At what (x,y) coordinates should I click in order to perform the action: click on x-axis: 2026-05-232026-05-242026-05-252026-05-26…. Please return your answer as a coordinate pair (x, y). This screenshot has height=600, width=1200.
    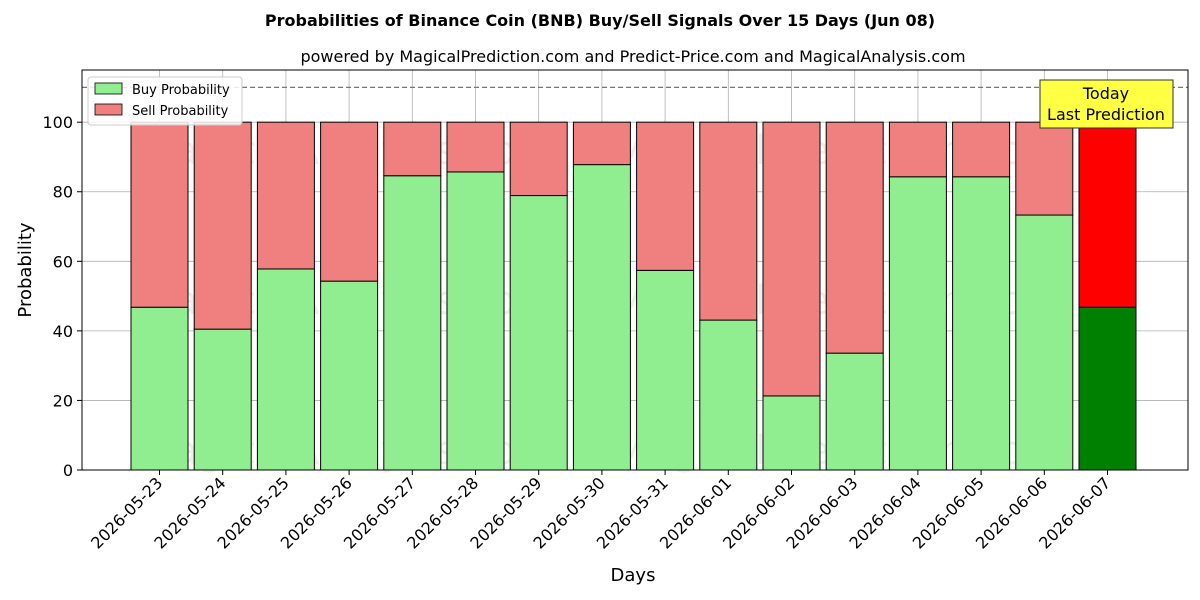
    Looking at the image, I should click on (600, 511).